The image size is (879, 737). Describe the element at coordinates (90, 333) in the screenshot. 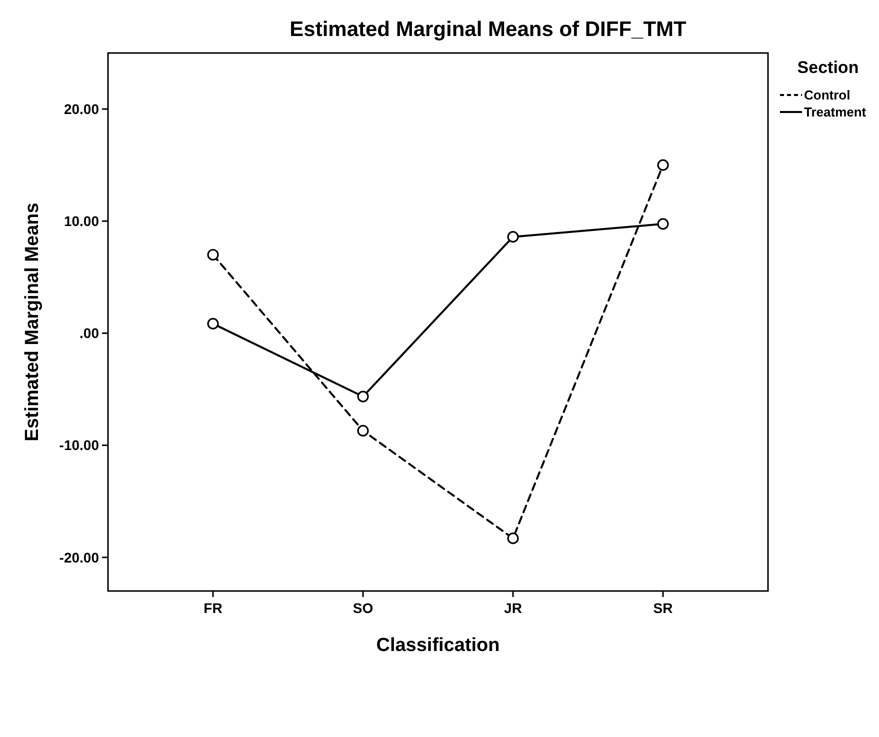

I see `y-tick-label: .00` at that location.